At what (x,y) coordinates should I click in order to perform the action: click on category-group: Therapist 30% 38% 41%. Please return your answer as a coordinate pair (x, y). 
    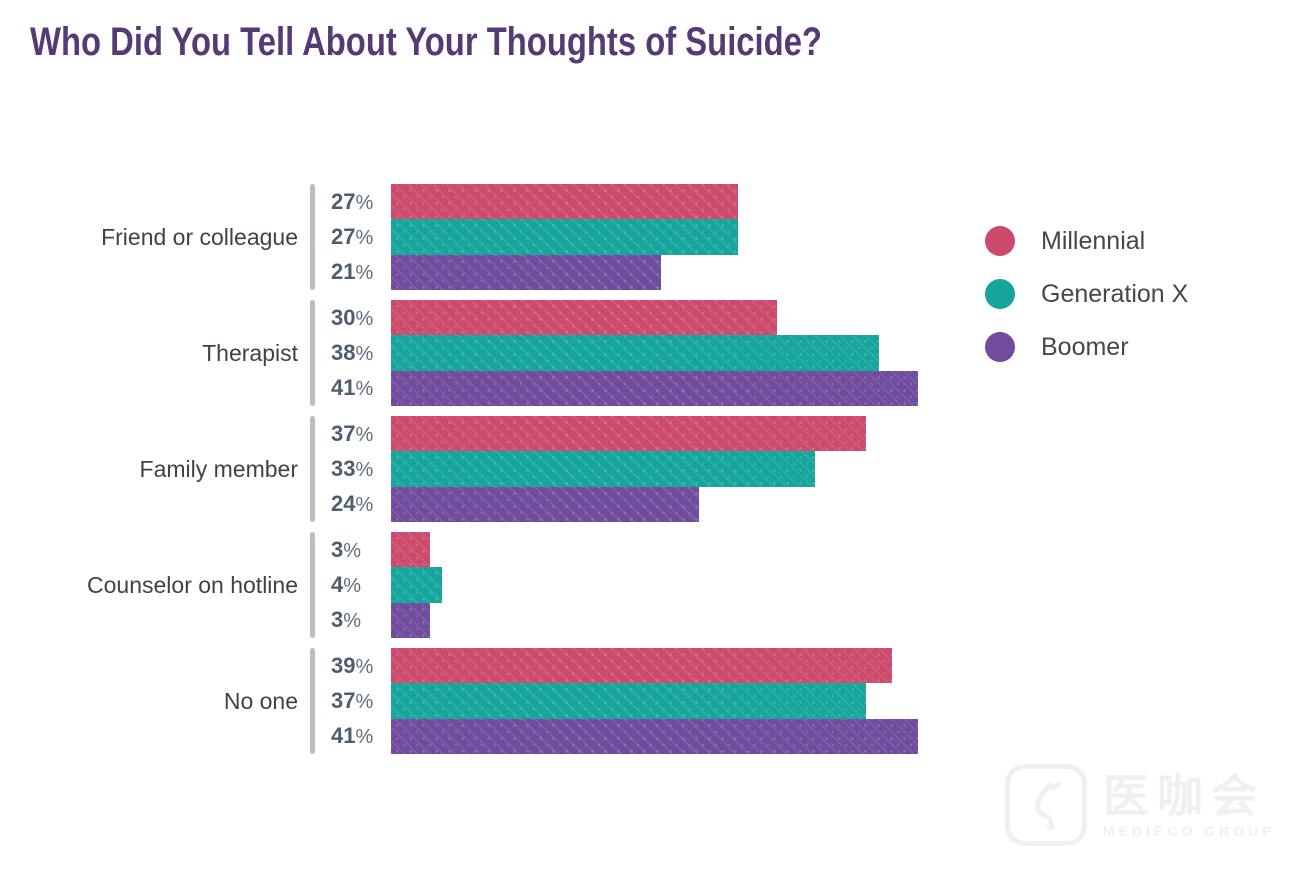
    Looking at the image, I should click on (479, 353).